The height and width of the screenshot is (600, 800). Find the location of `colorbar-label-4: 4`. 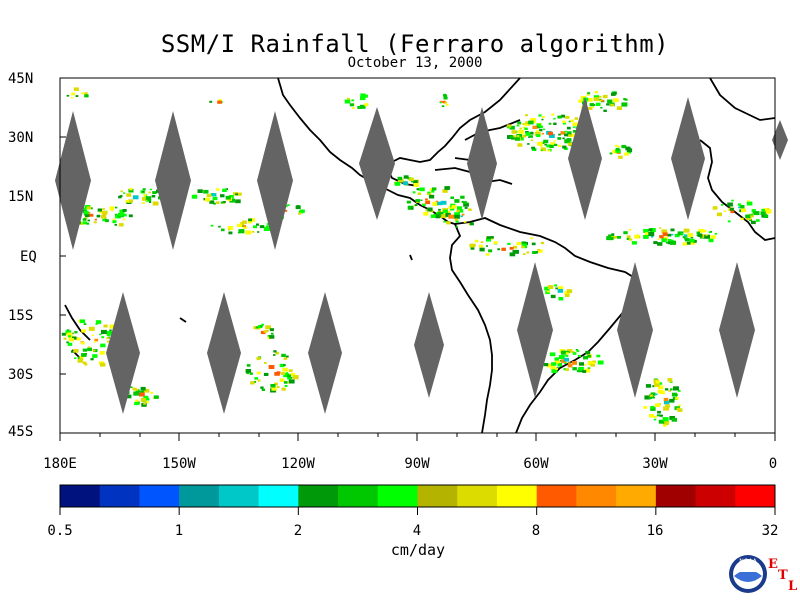

colorbar-label-4: 4 is located at coordinates (417, 531).